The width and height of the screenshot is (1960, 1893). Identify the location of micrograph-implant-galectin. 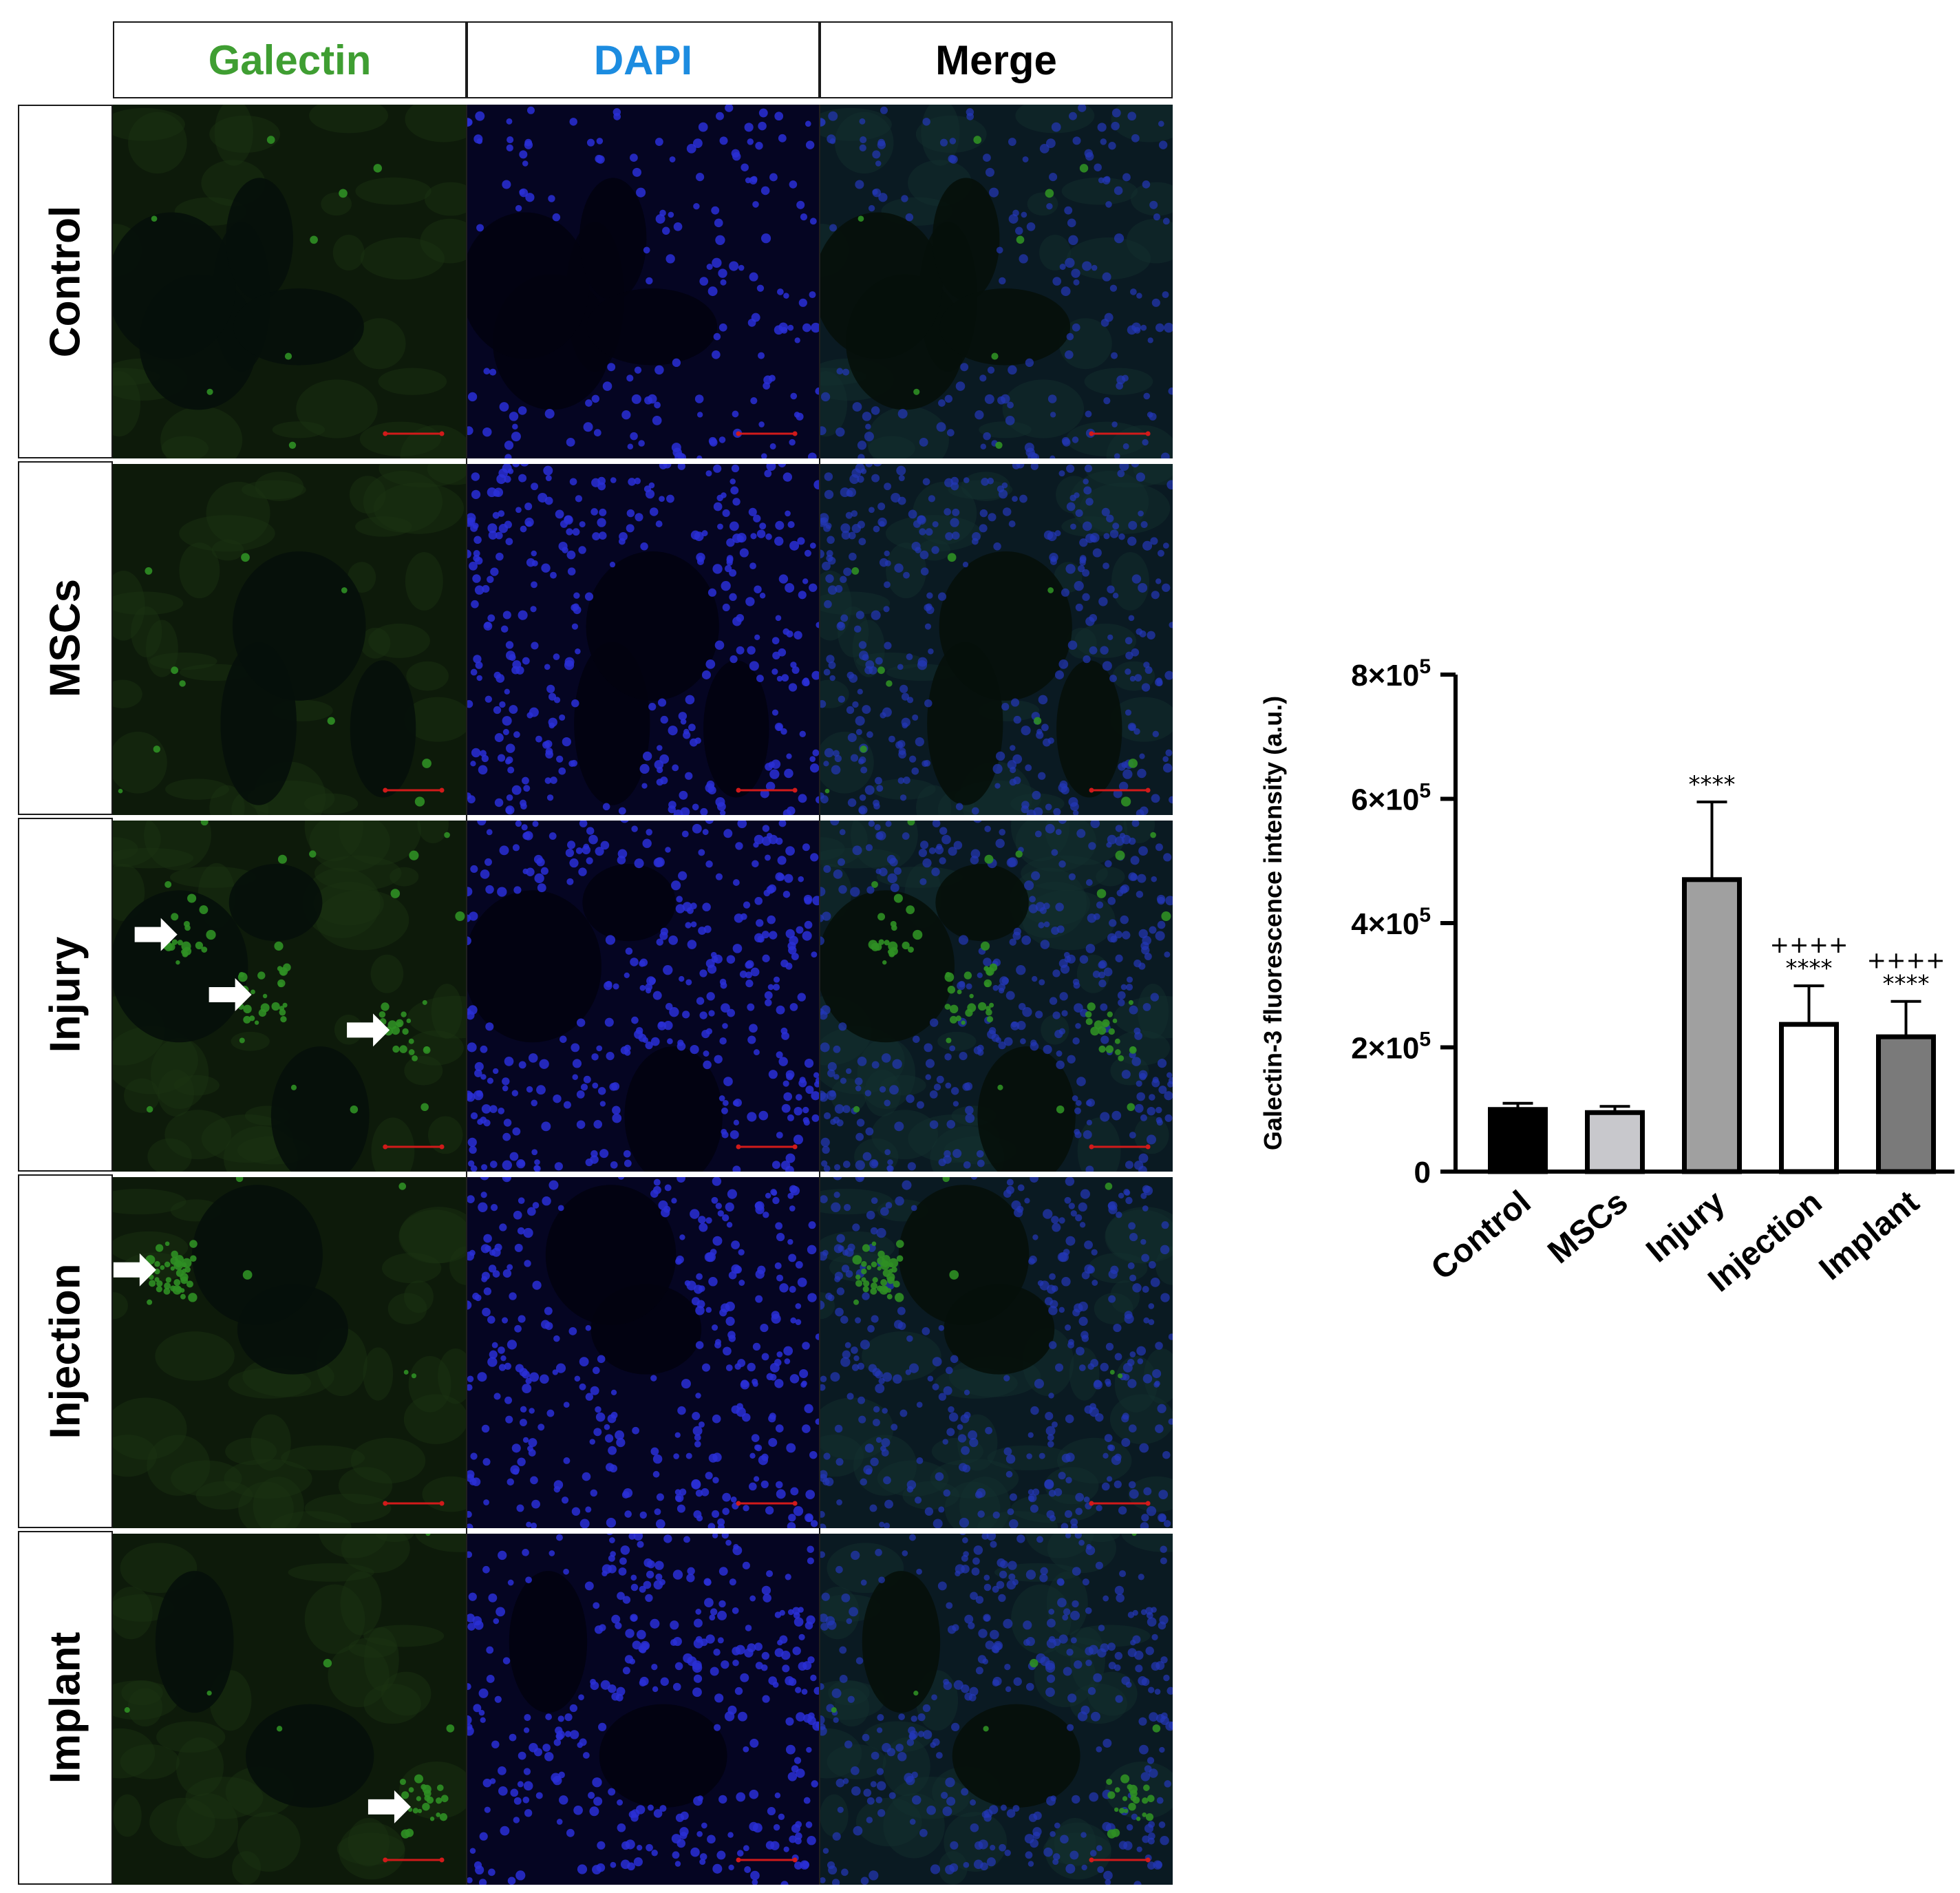
(290, 1708).